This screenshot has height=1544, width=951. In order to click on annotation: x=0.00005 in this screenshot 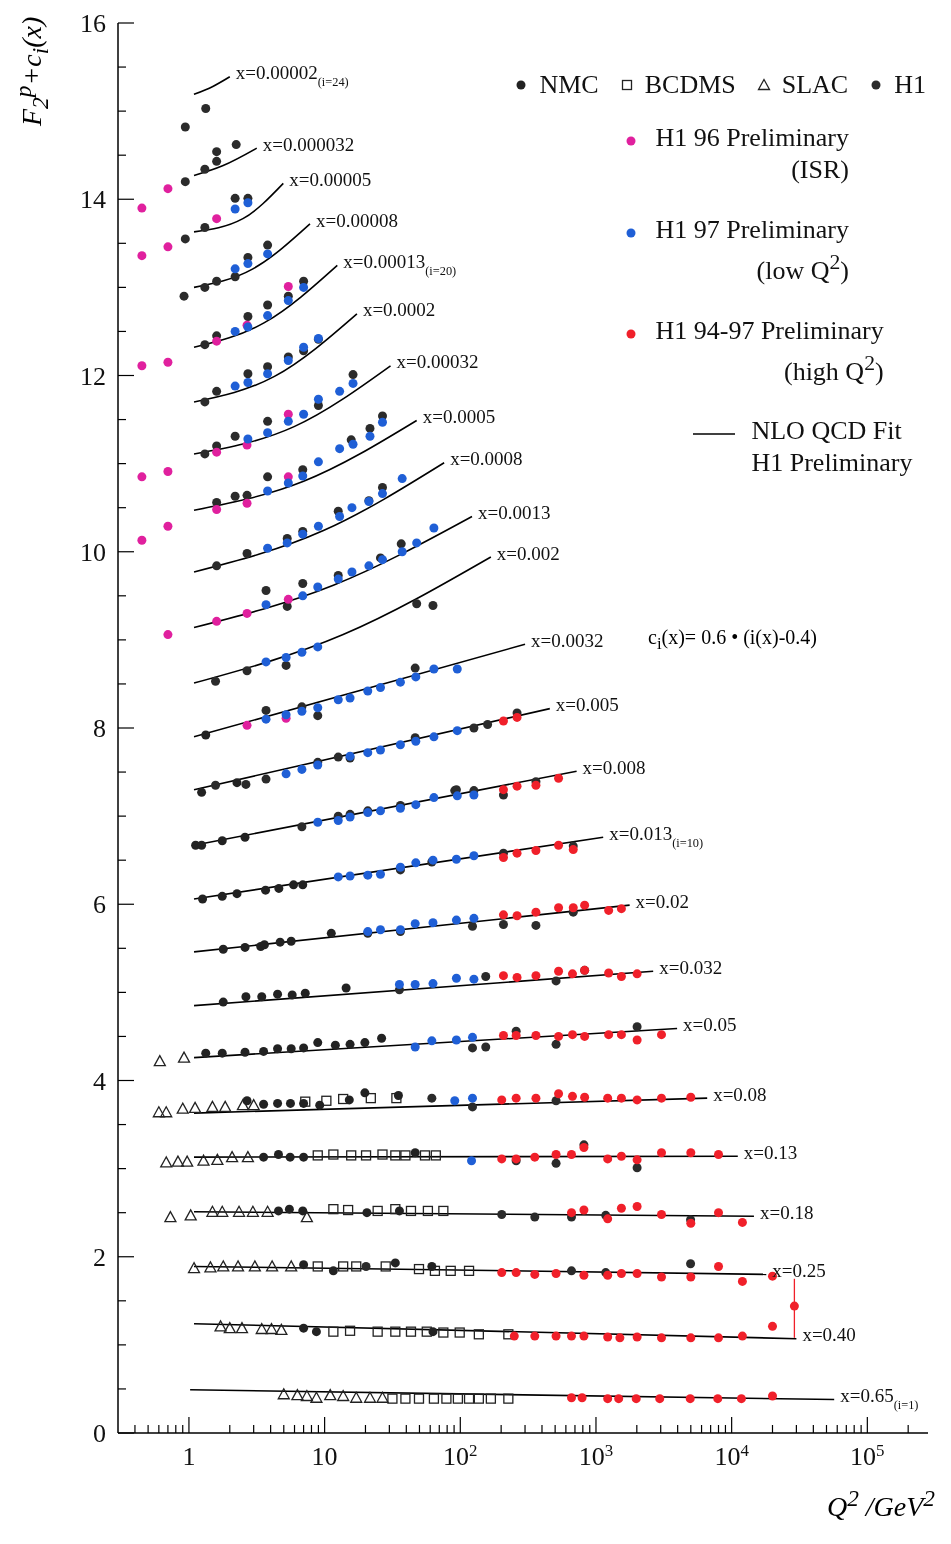, I will do `click(330, 180)`.